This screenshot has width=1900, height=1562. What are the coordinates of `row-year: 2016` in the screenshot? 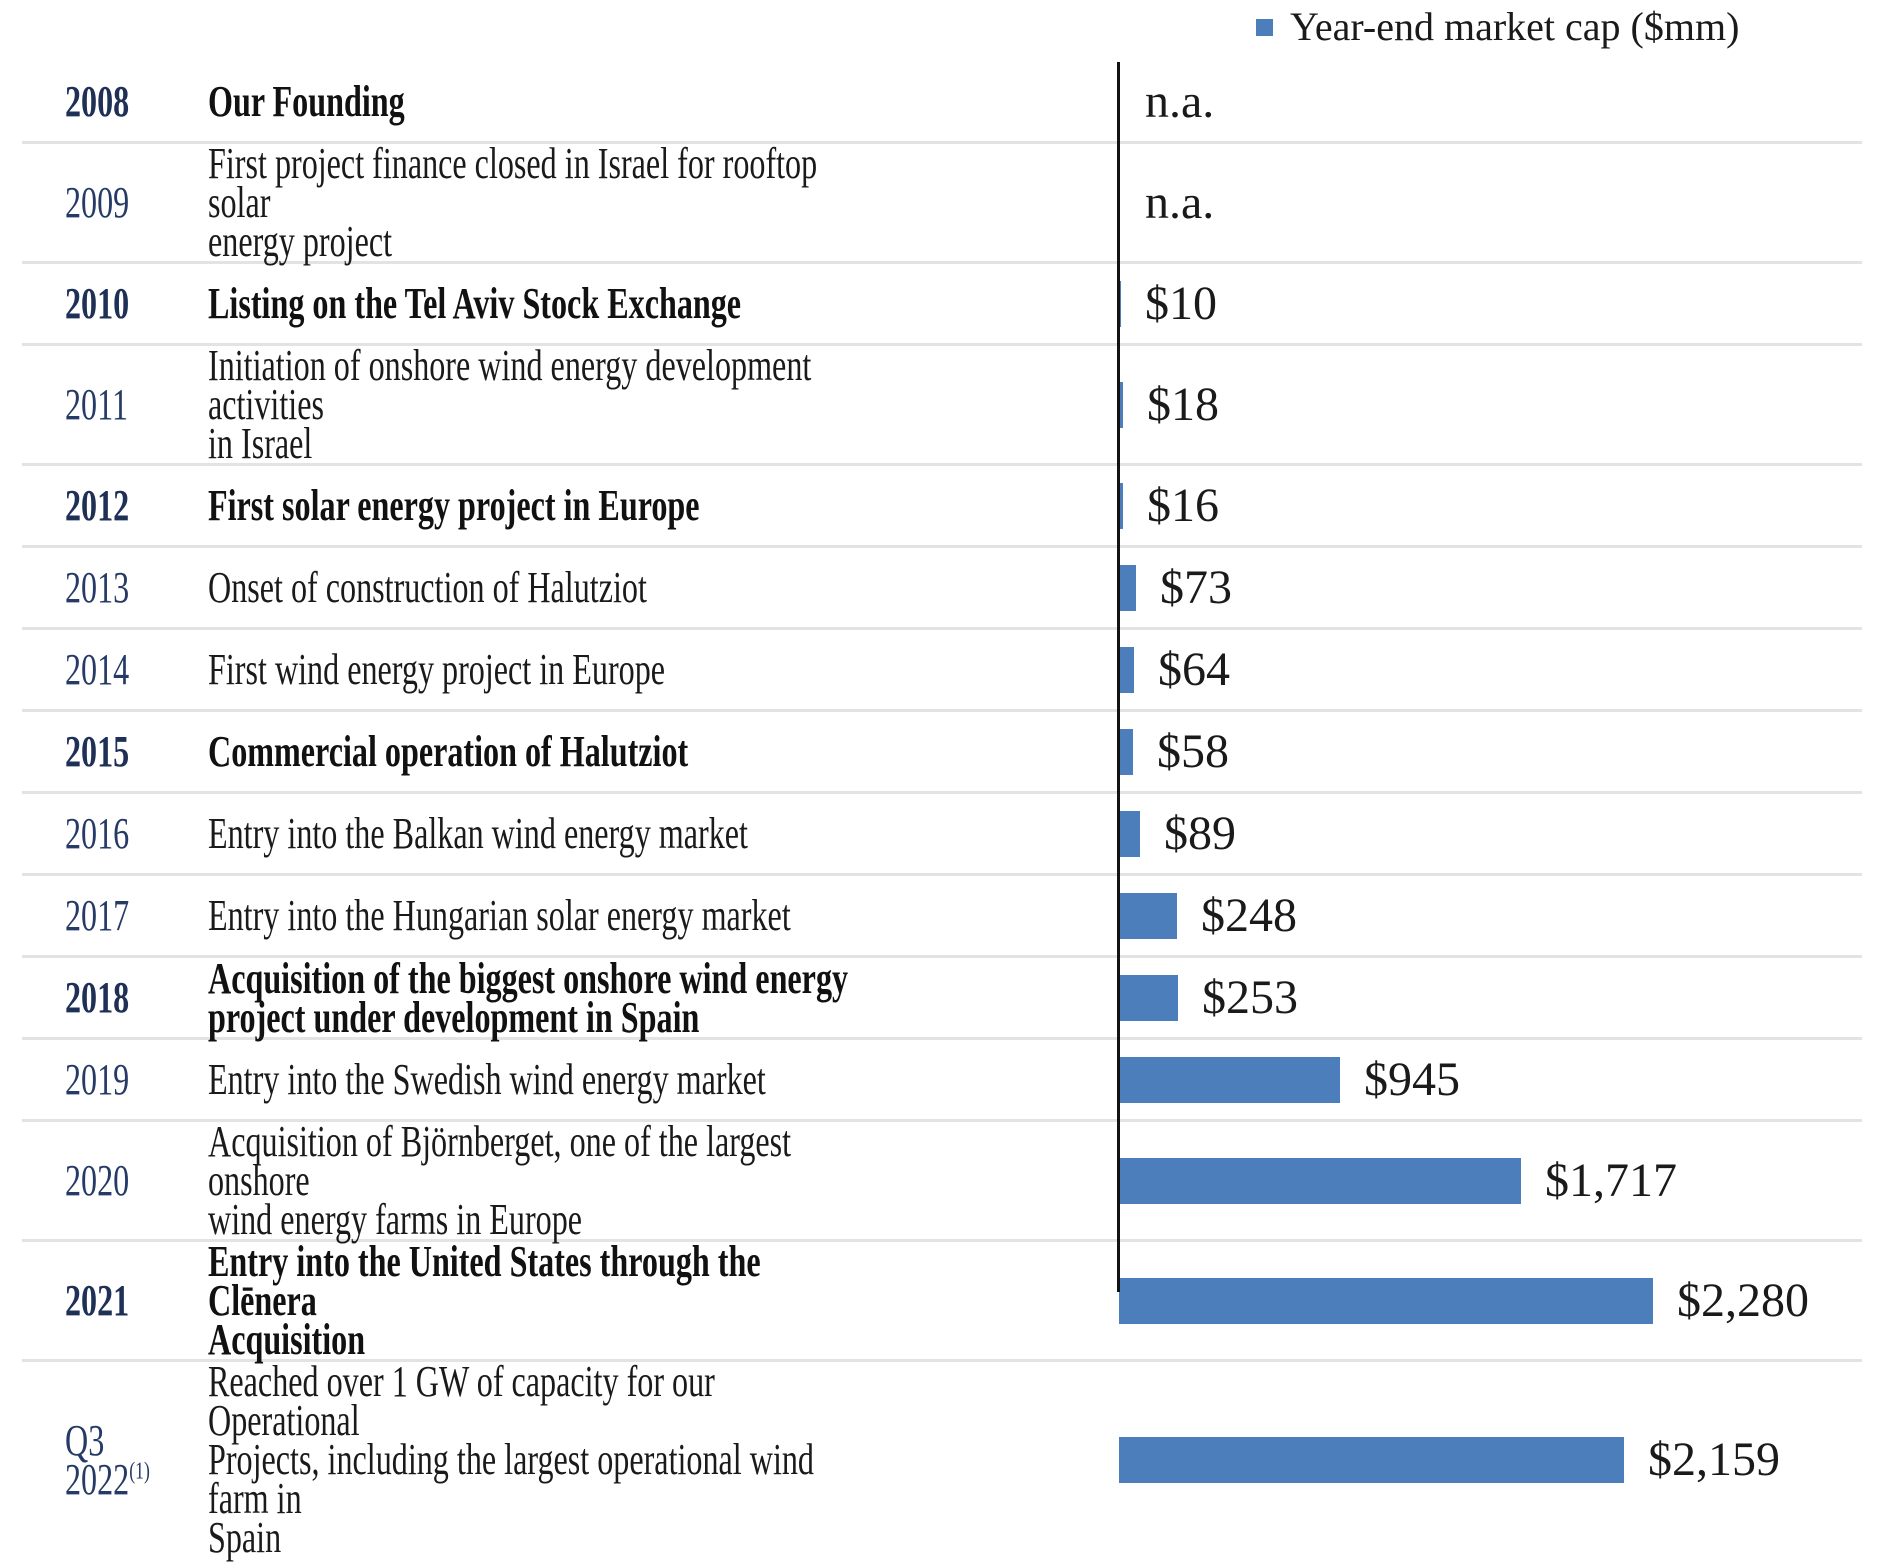 It's located at (97, 833).